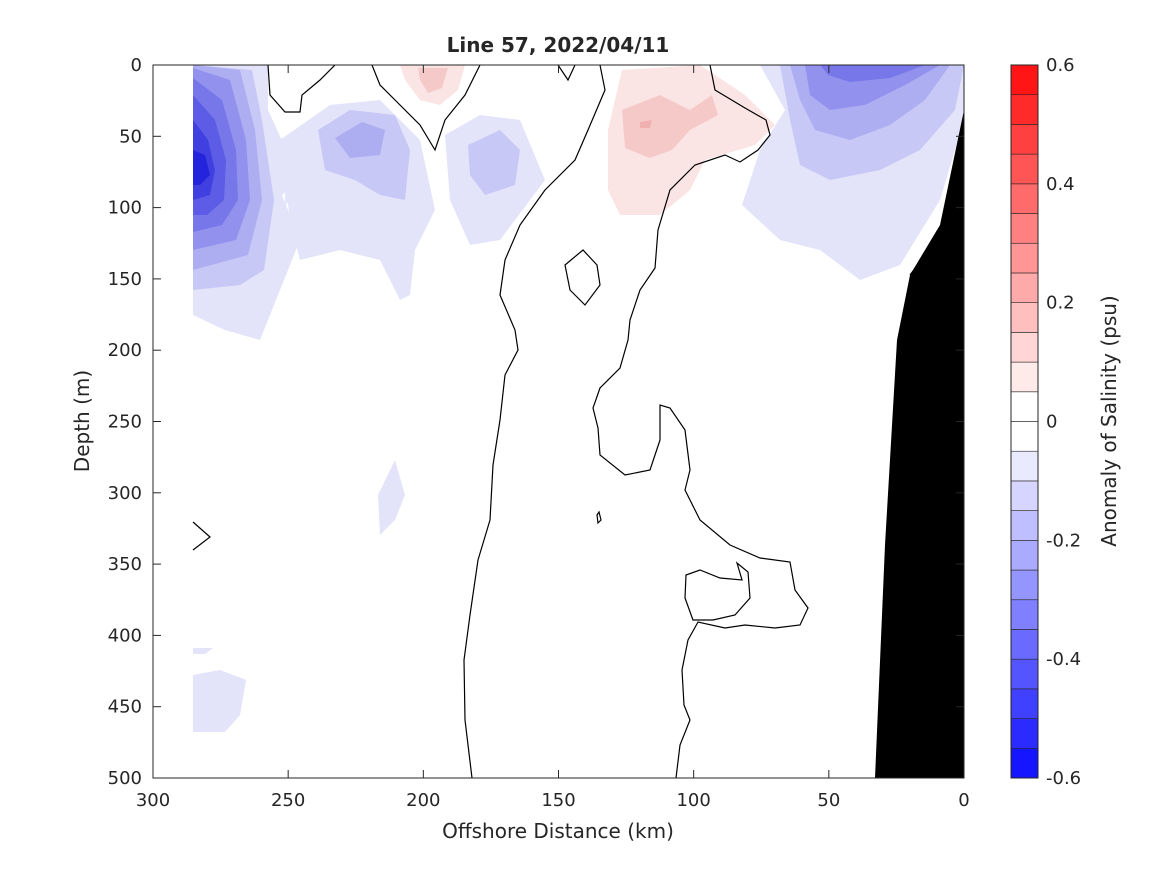 The height and width of the screenshot is (880, 1167). I want to click on colorbar-tick-label: -0.4, so click(1063, 659).